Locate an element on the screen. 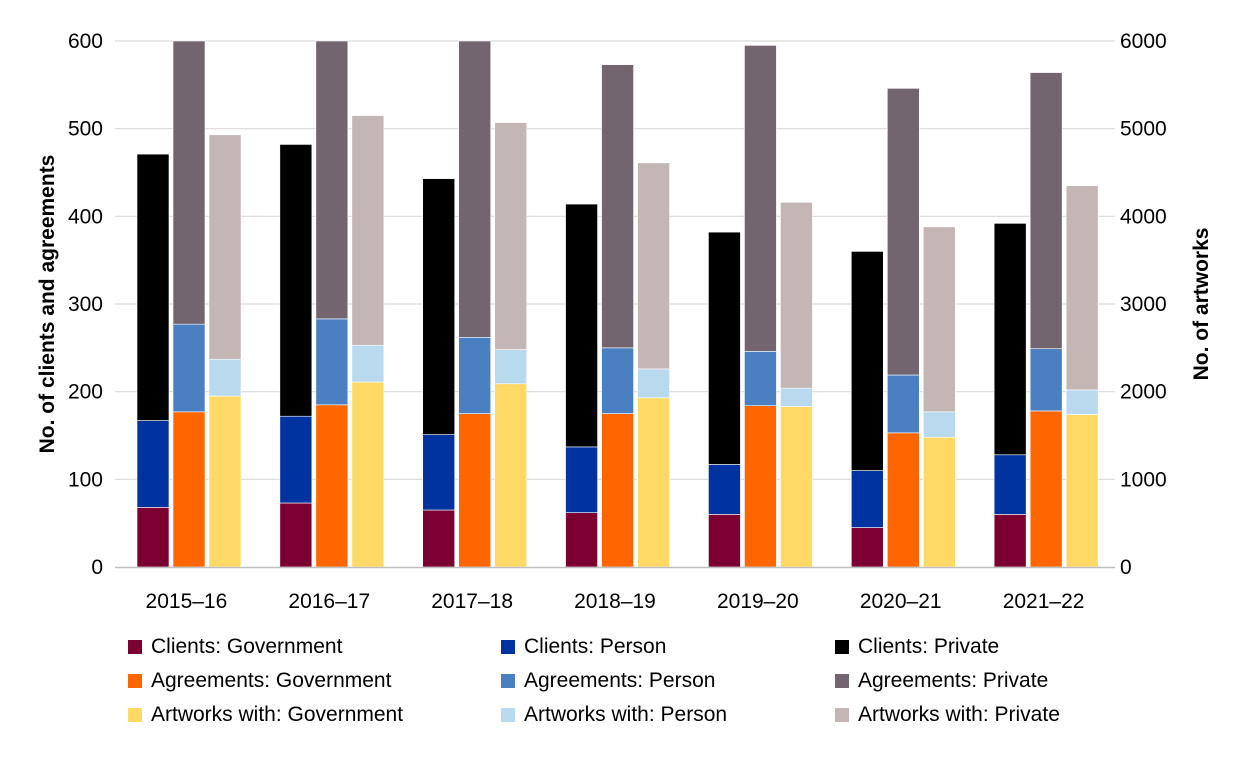 The height and width of the screenshot is (765, 1243). legend-item: Artworks with: Government is located at coordinates (265, 715).